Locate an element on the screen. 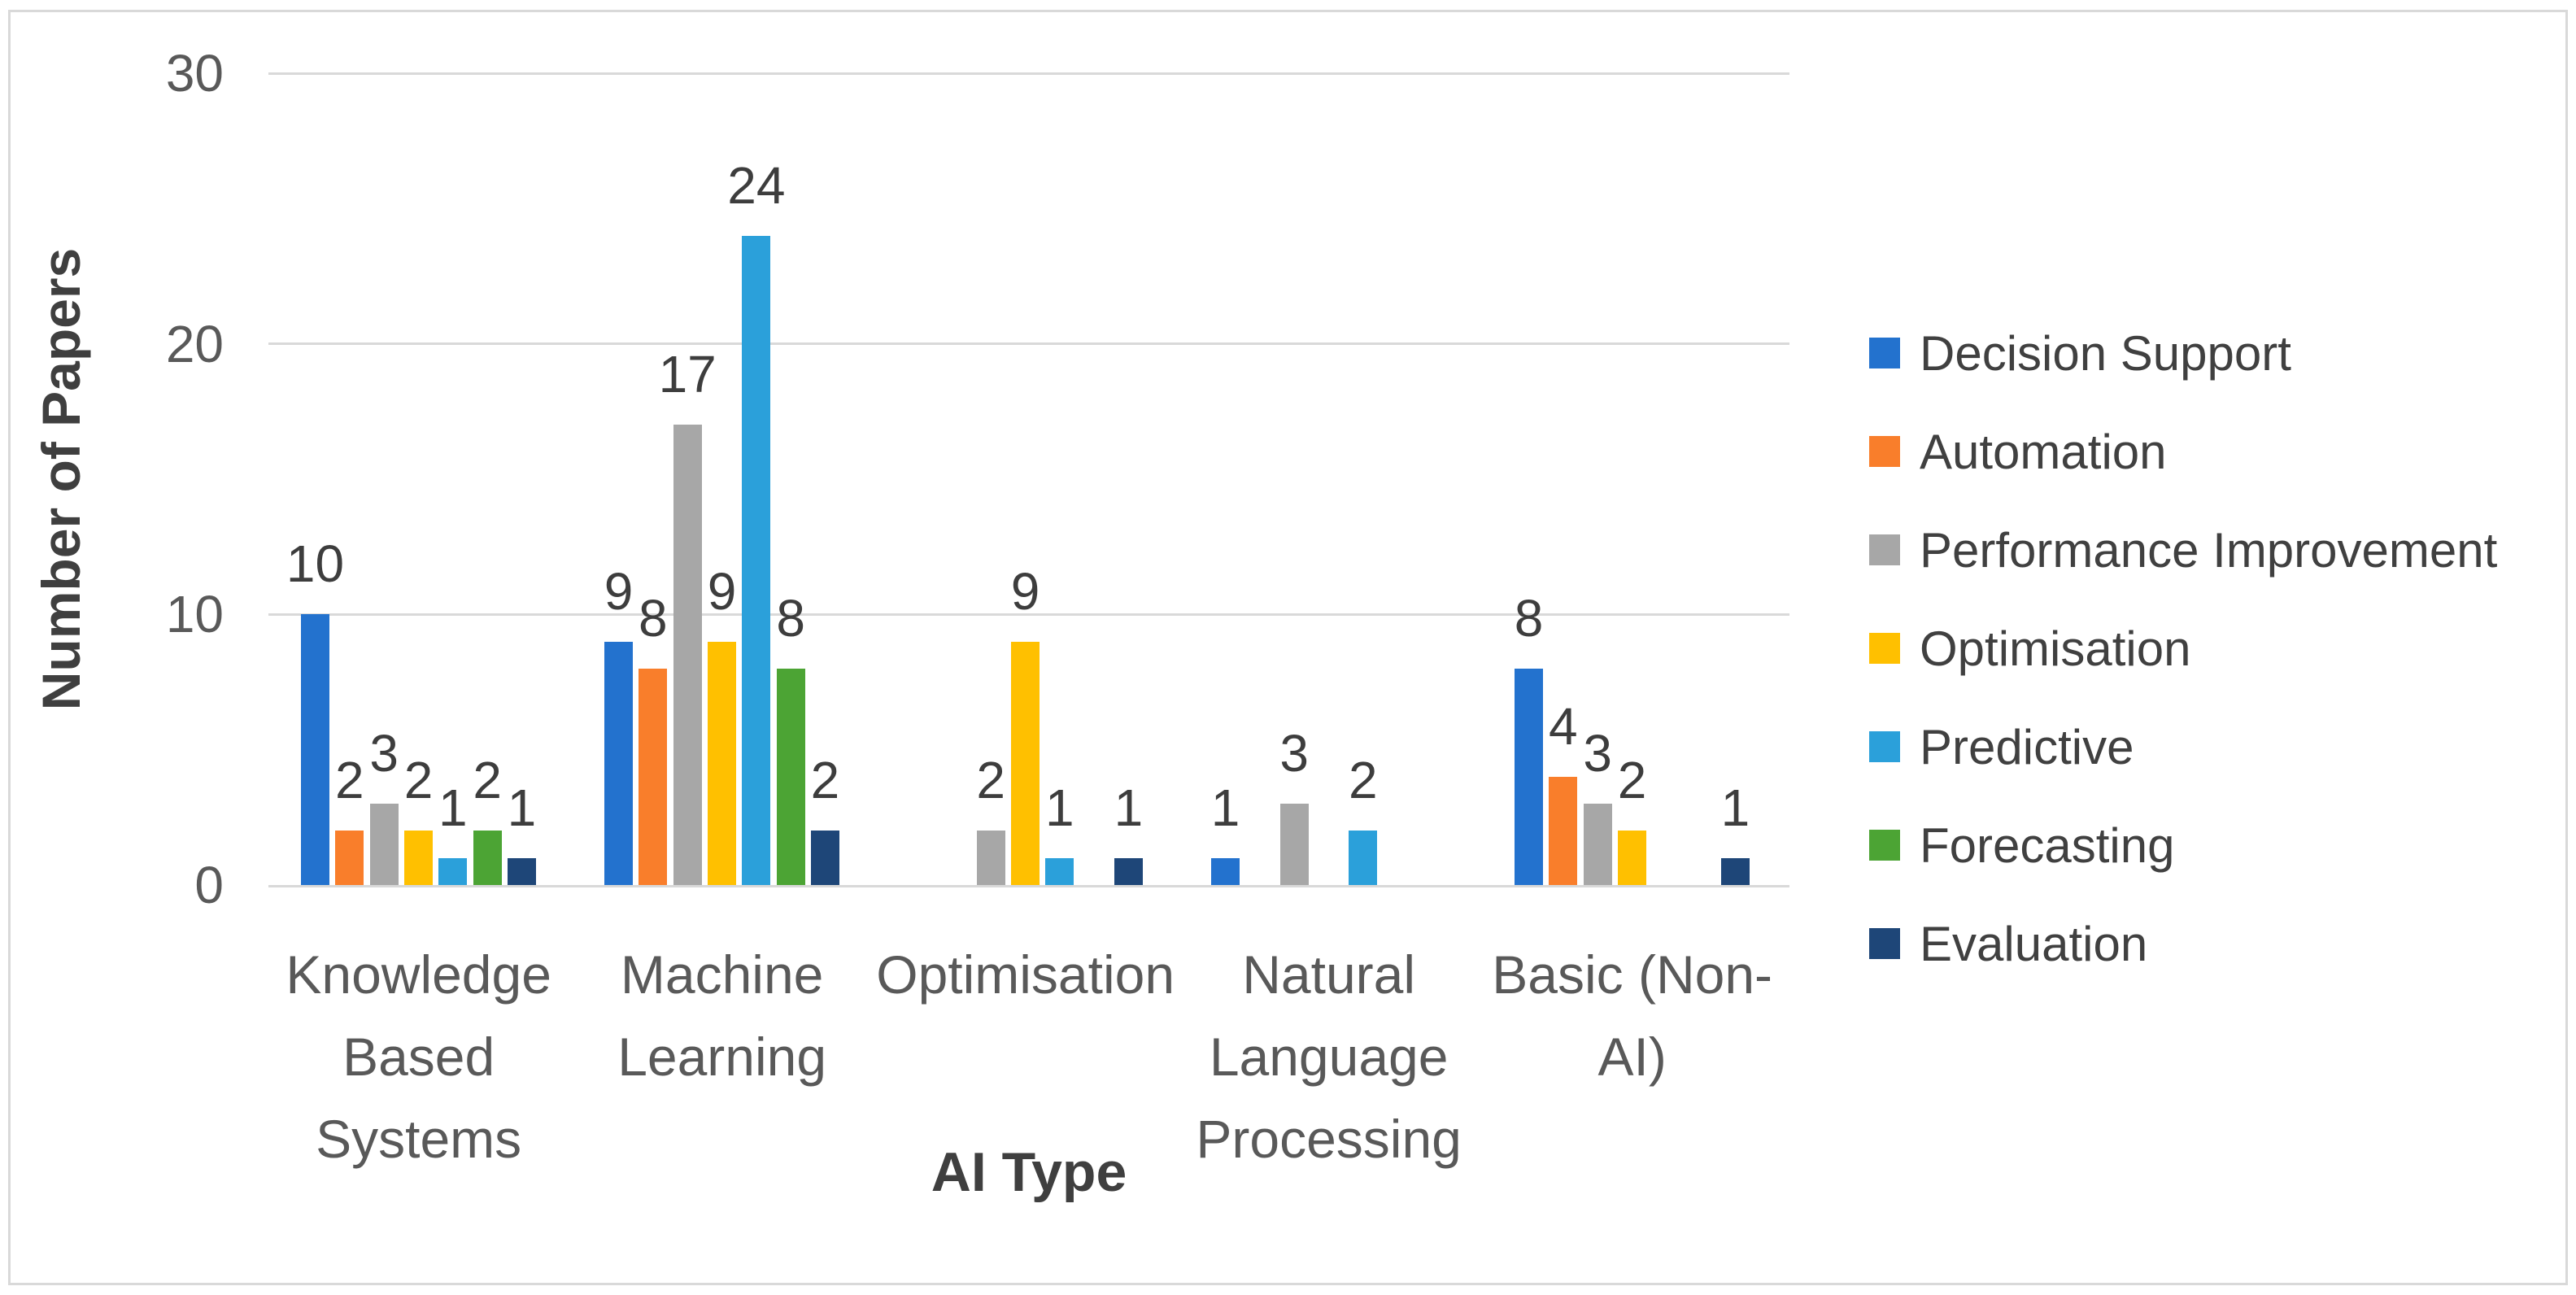 Image resolution: width=2576 pixels, height=1295 pixels. y-tick-label-20: 20 is located at coordinates (194, 343).